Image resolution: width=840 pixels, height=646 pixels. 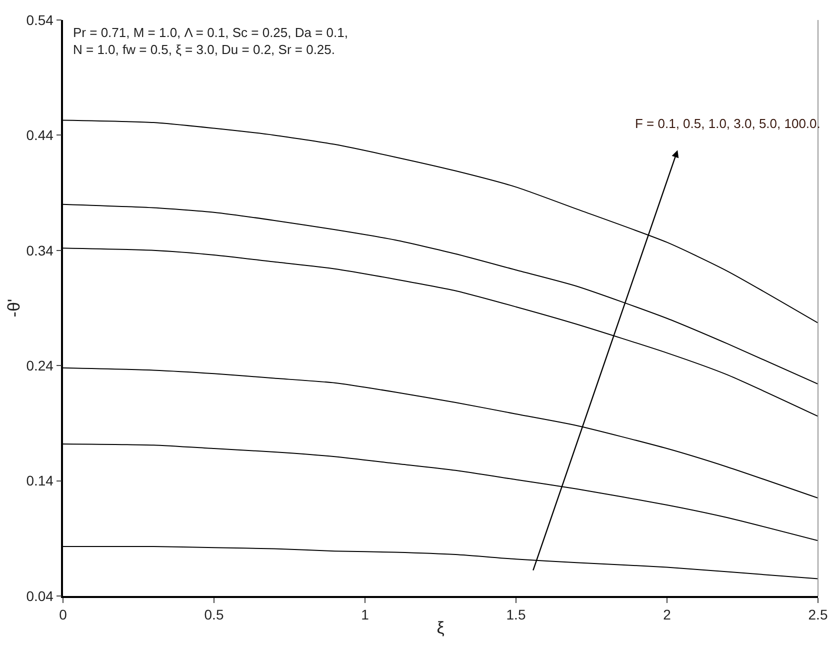 What do you see at coordinates (667, 614) in the screenshot?
I see `x-tick-label: 2` at bounding box center [667, 614].